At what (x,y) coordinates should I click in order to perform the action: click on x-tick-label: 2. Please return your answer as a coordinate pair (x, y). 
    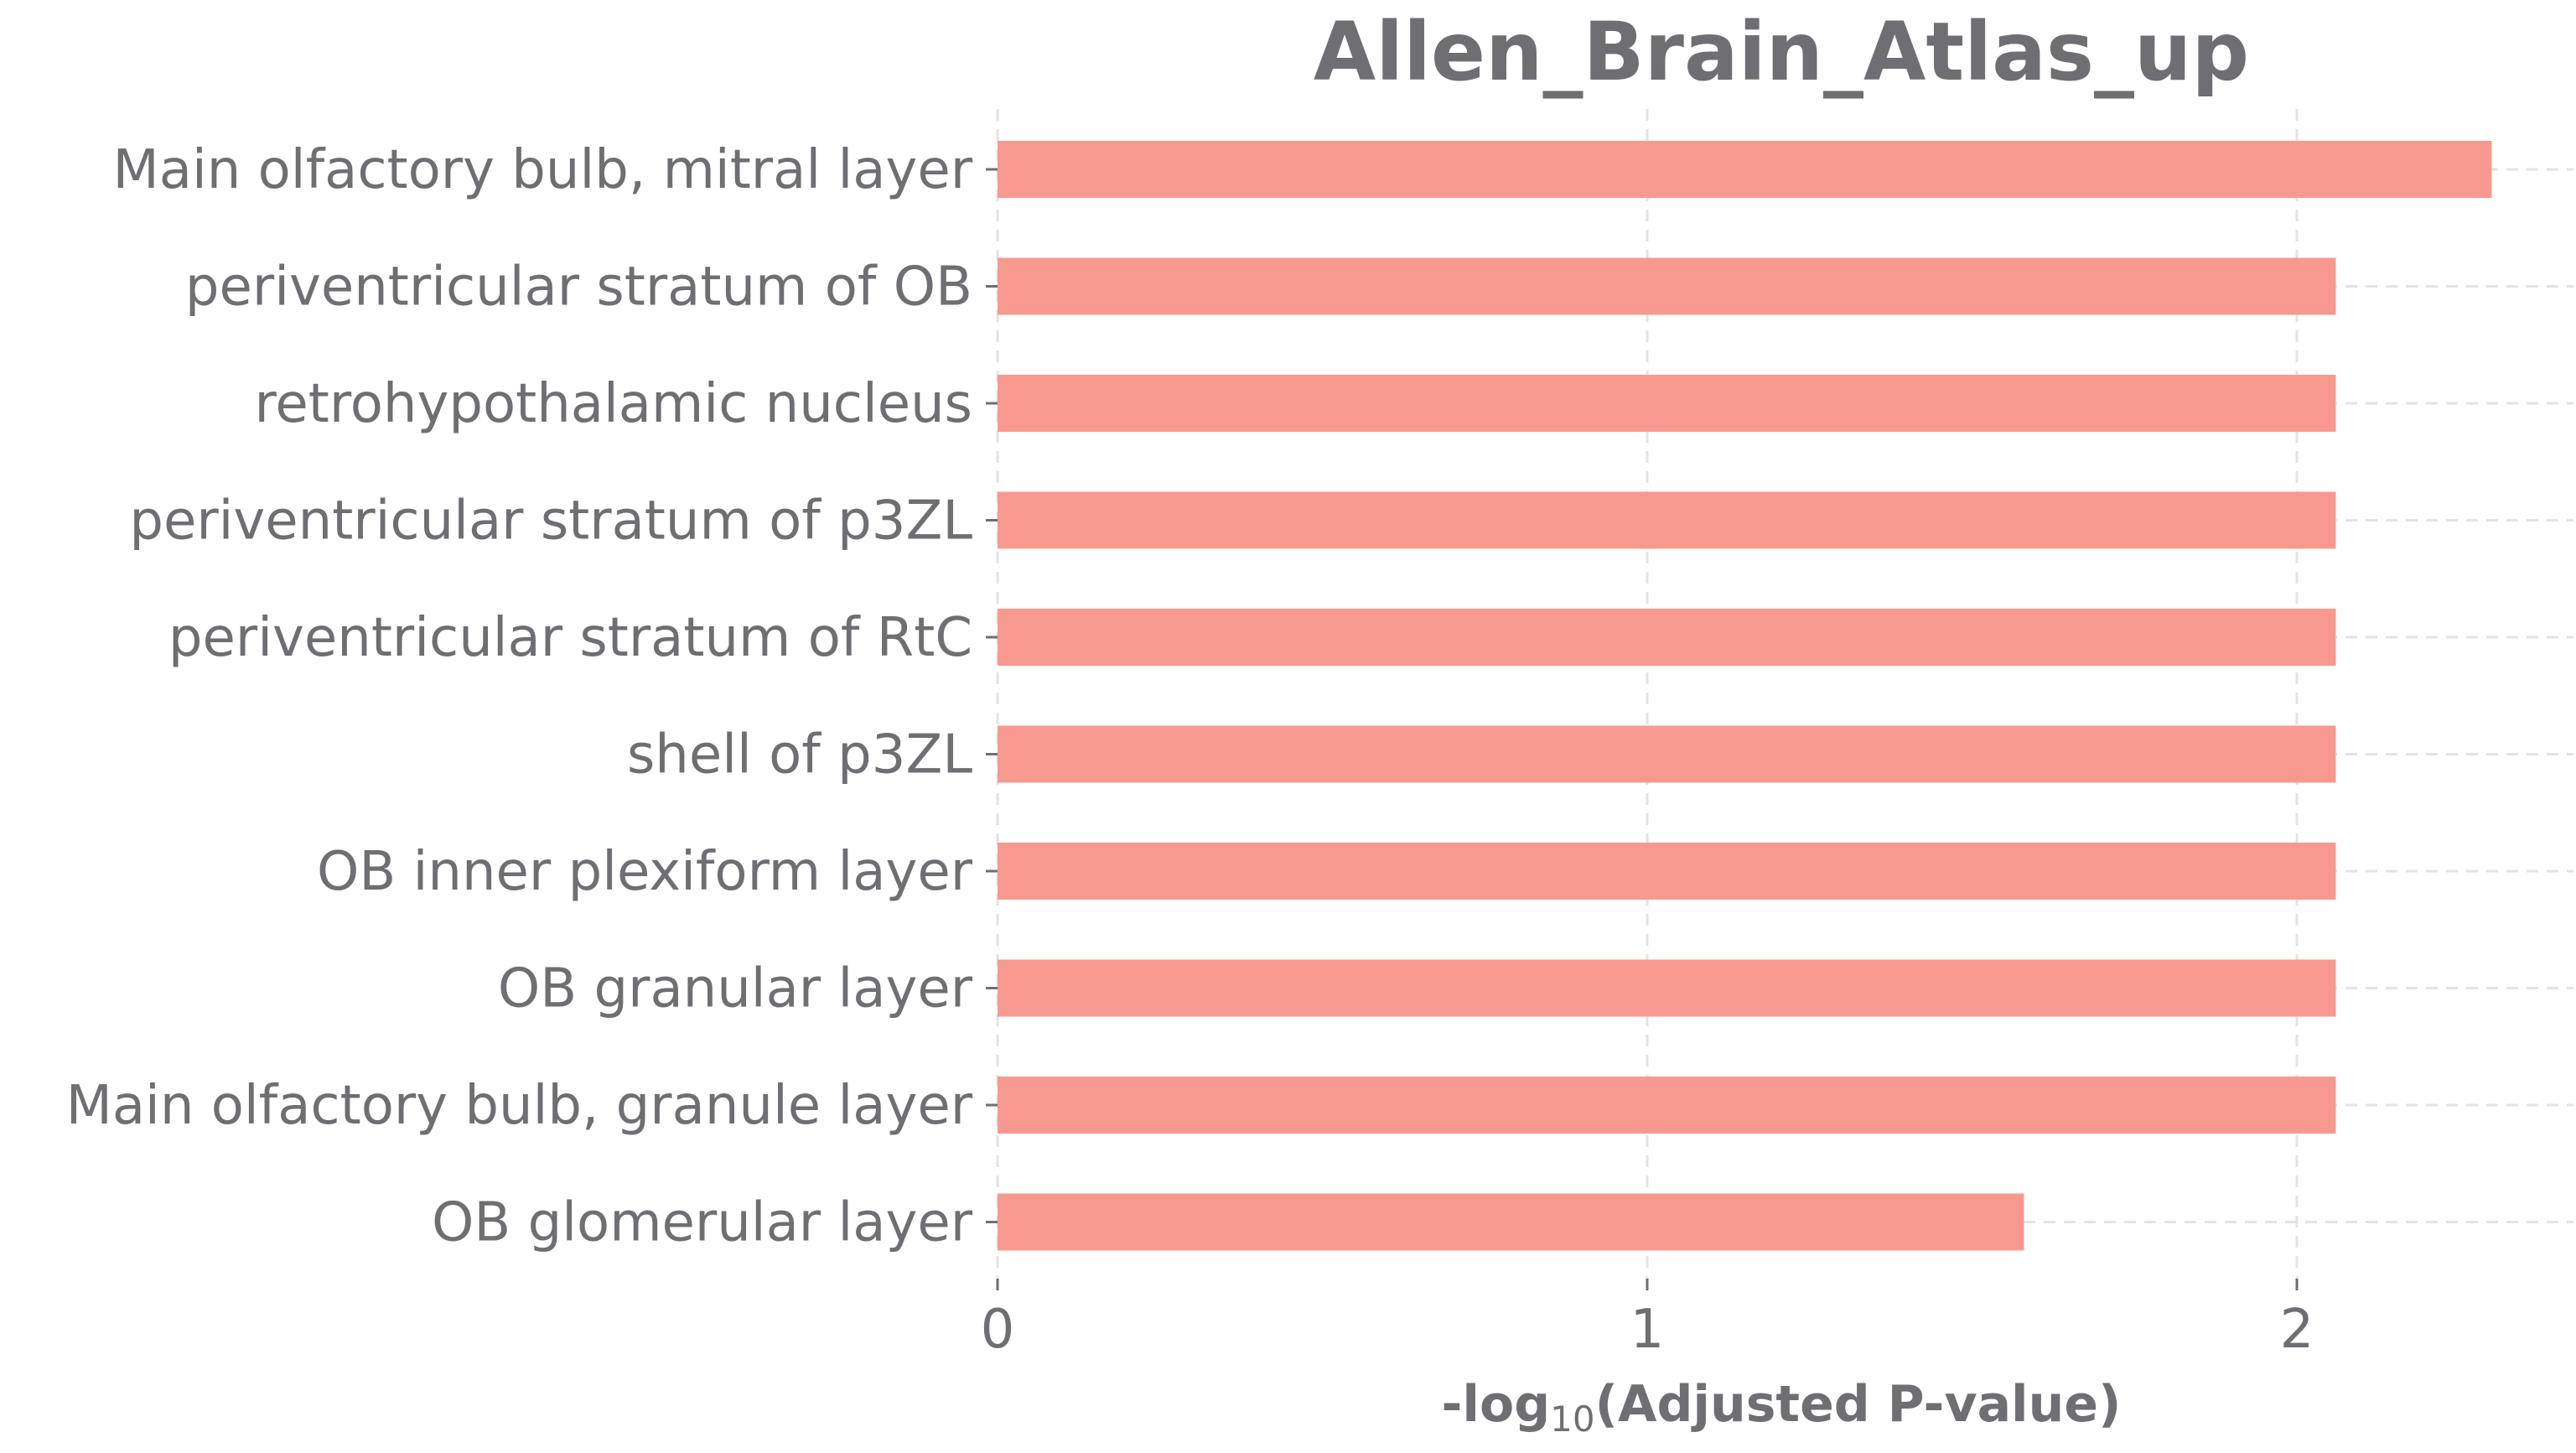
    Looking at the image, I should click on (2297, 1330).